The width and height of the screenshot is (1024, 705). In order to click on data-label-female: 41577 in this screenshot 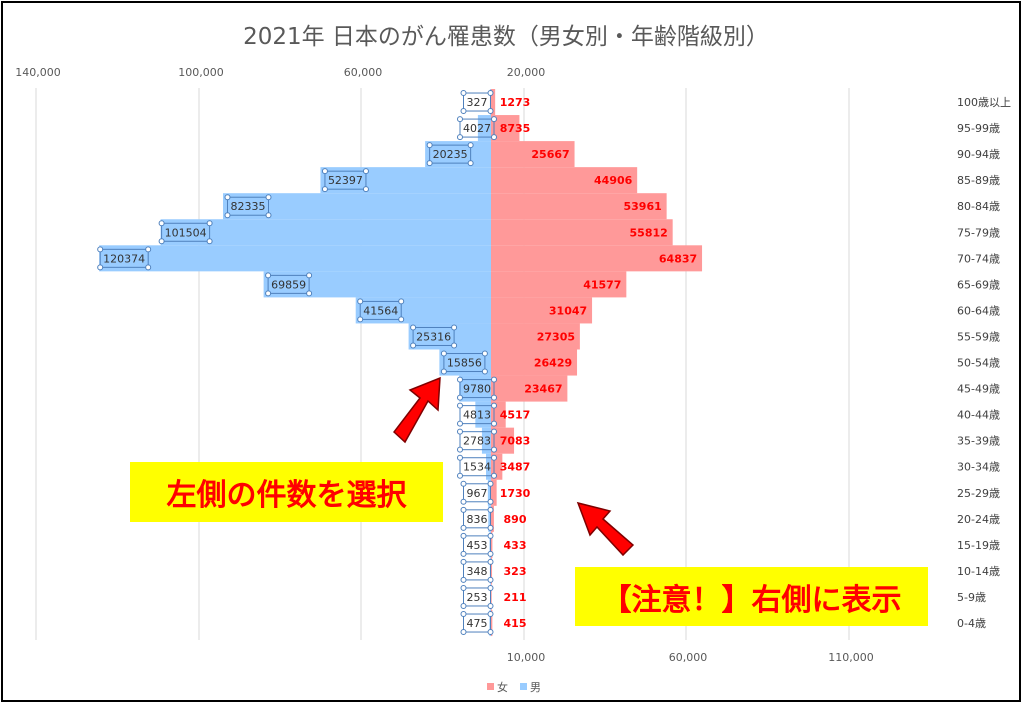, I will do `click(602, 284)`.